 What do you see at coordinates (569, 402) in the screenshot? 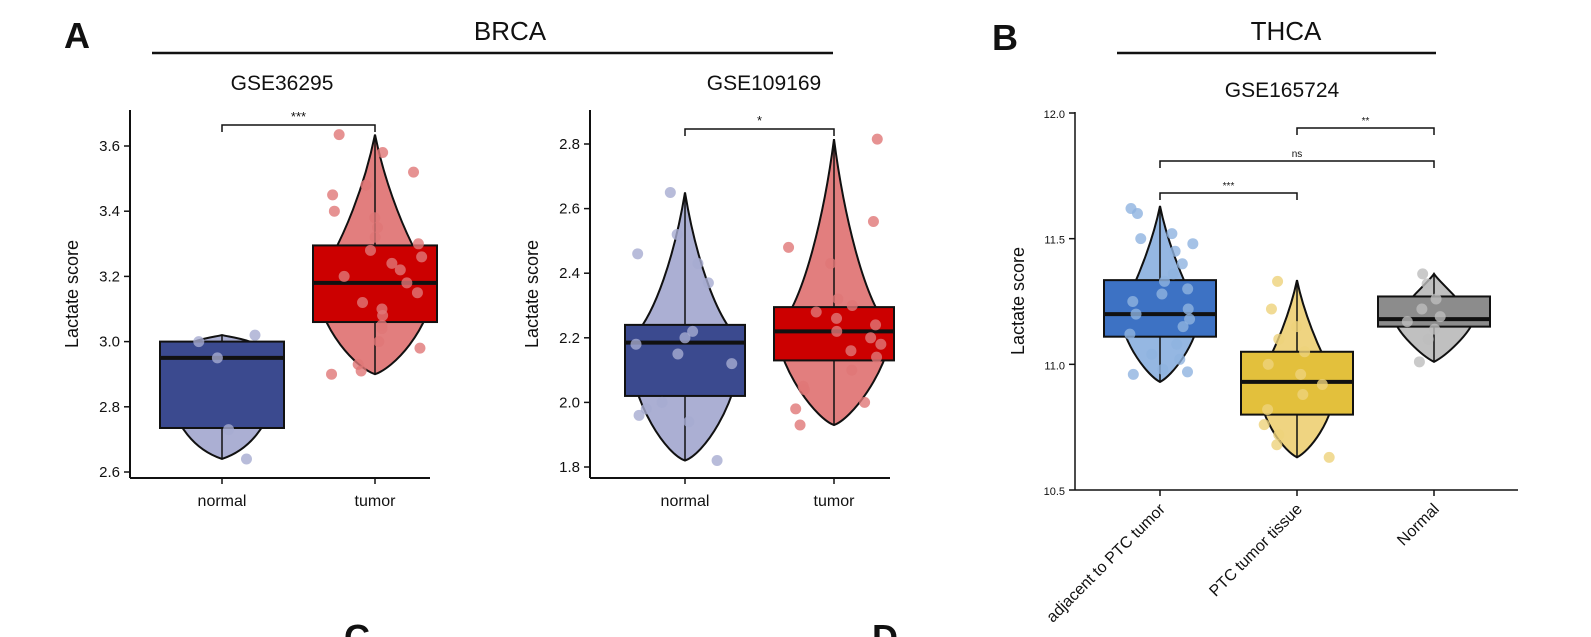
I see `y-tick-label: 2.0` at bounding box center [569, 402].